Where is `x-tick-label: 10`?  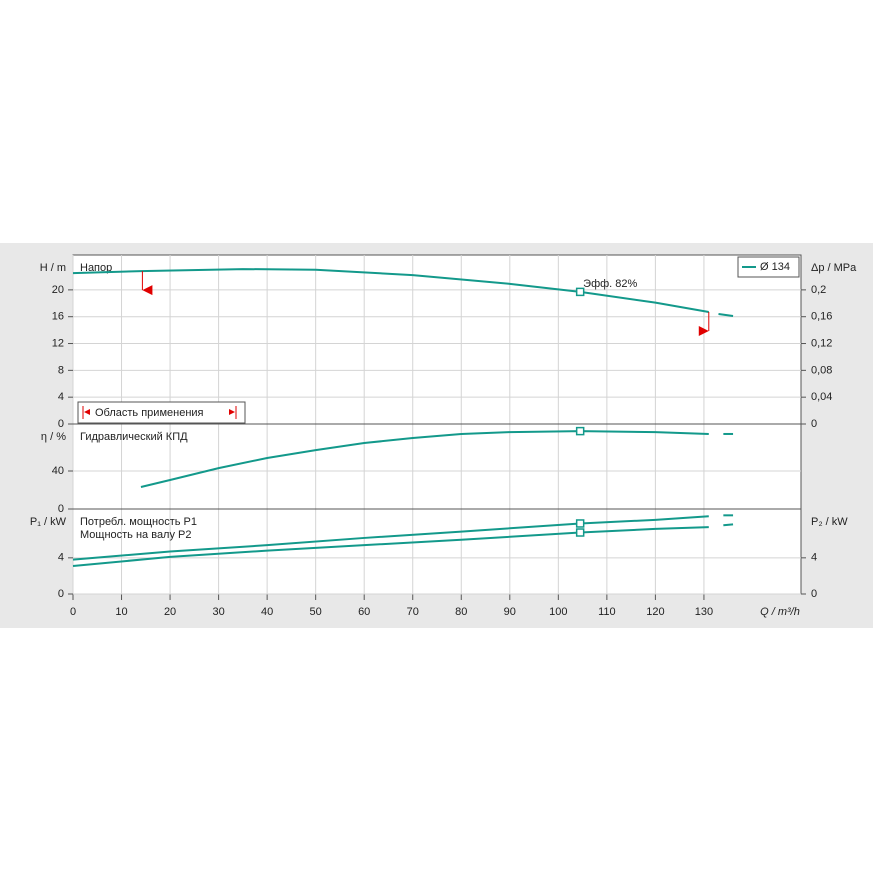
x-tick-label: 10 is located at coordinates (121, 612).